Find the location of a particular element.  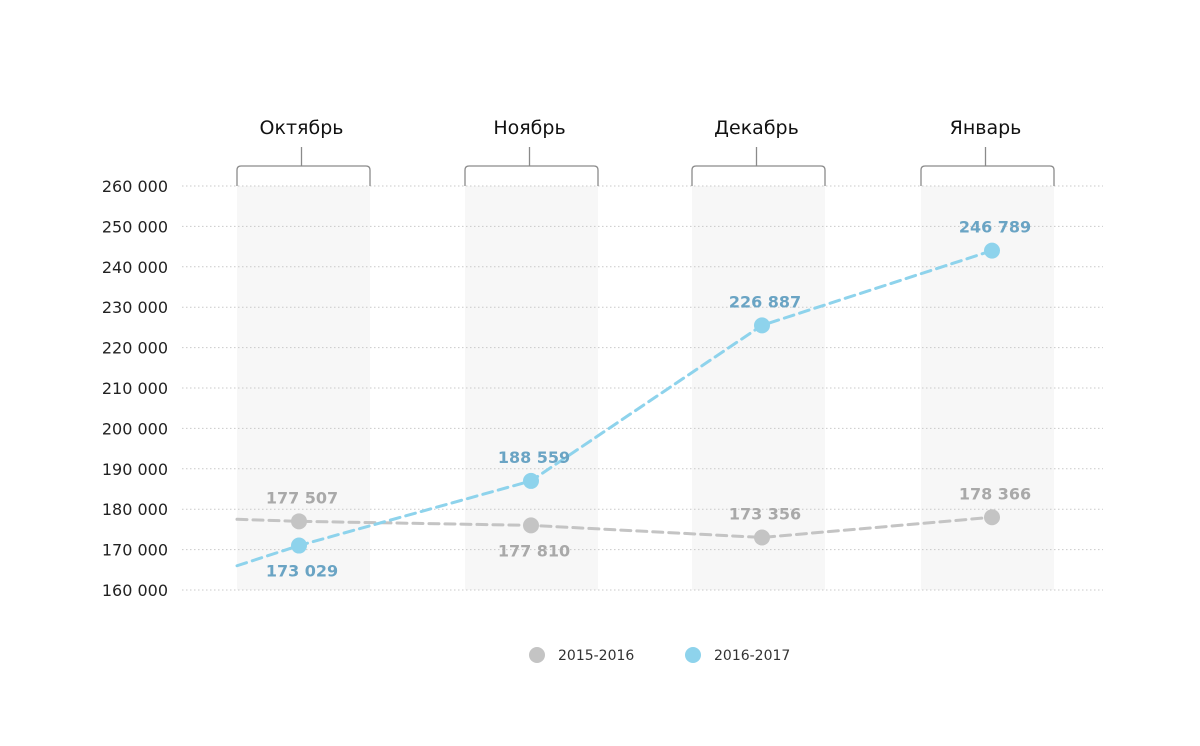

month-label: Октябрь is located at coordinates (302, 128).